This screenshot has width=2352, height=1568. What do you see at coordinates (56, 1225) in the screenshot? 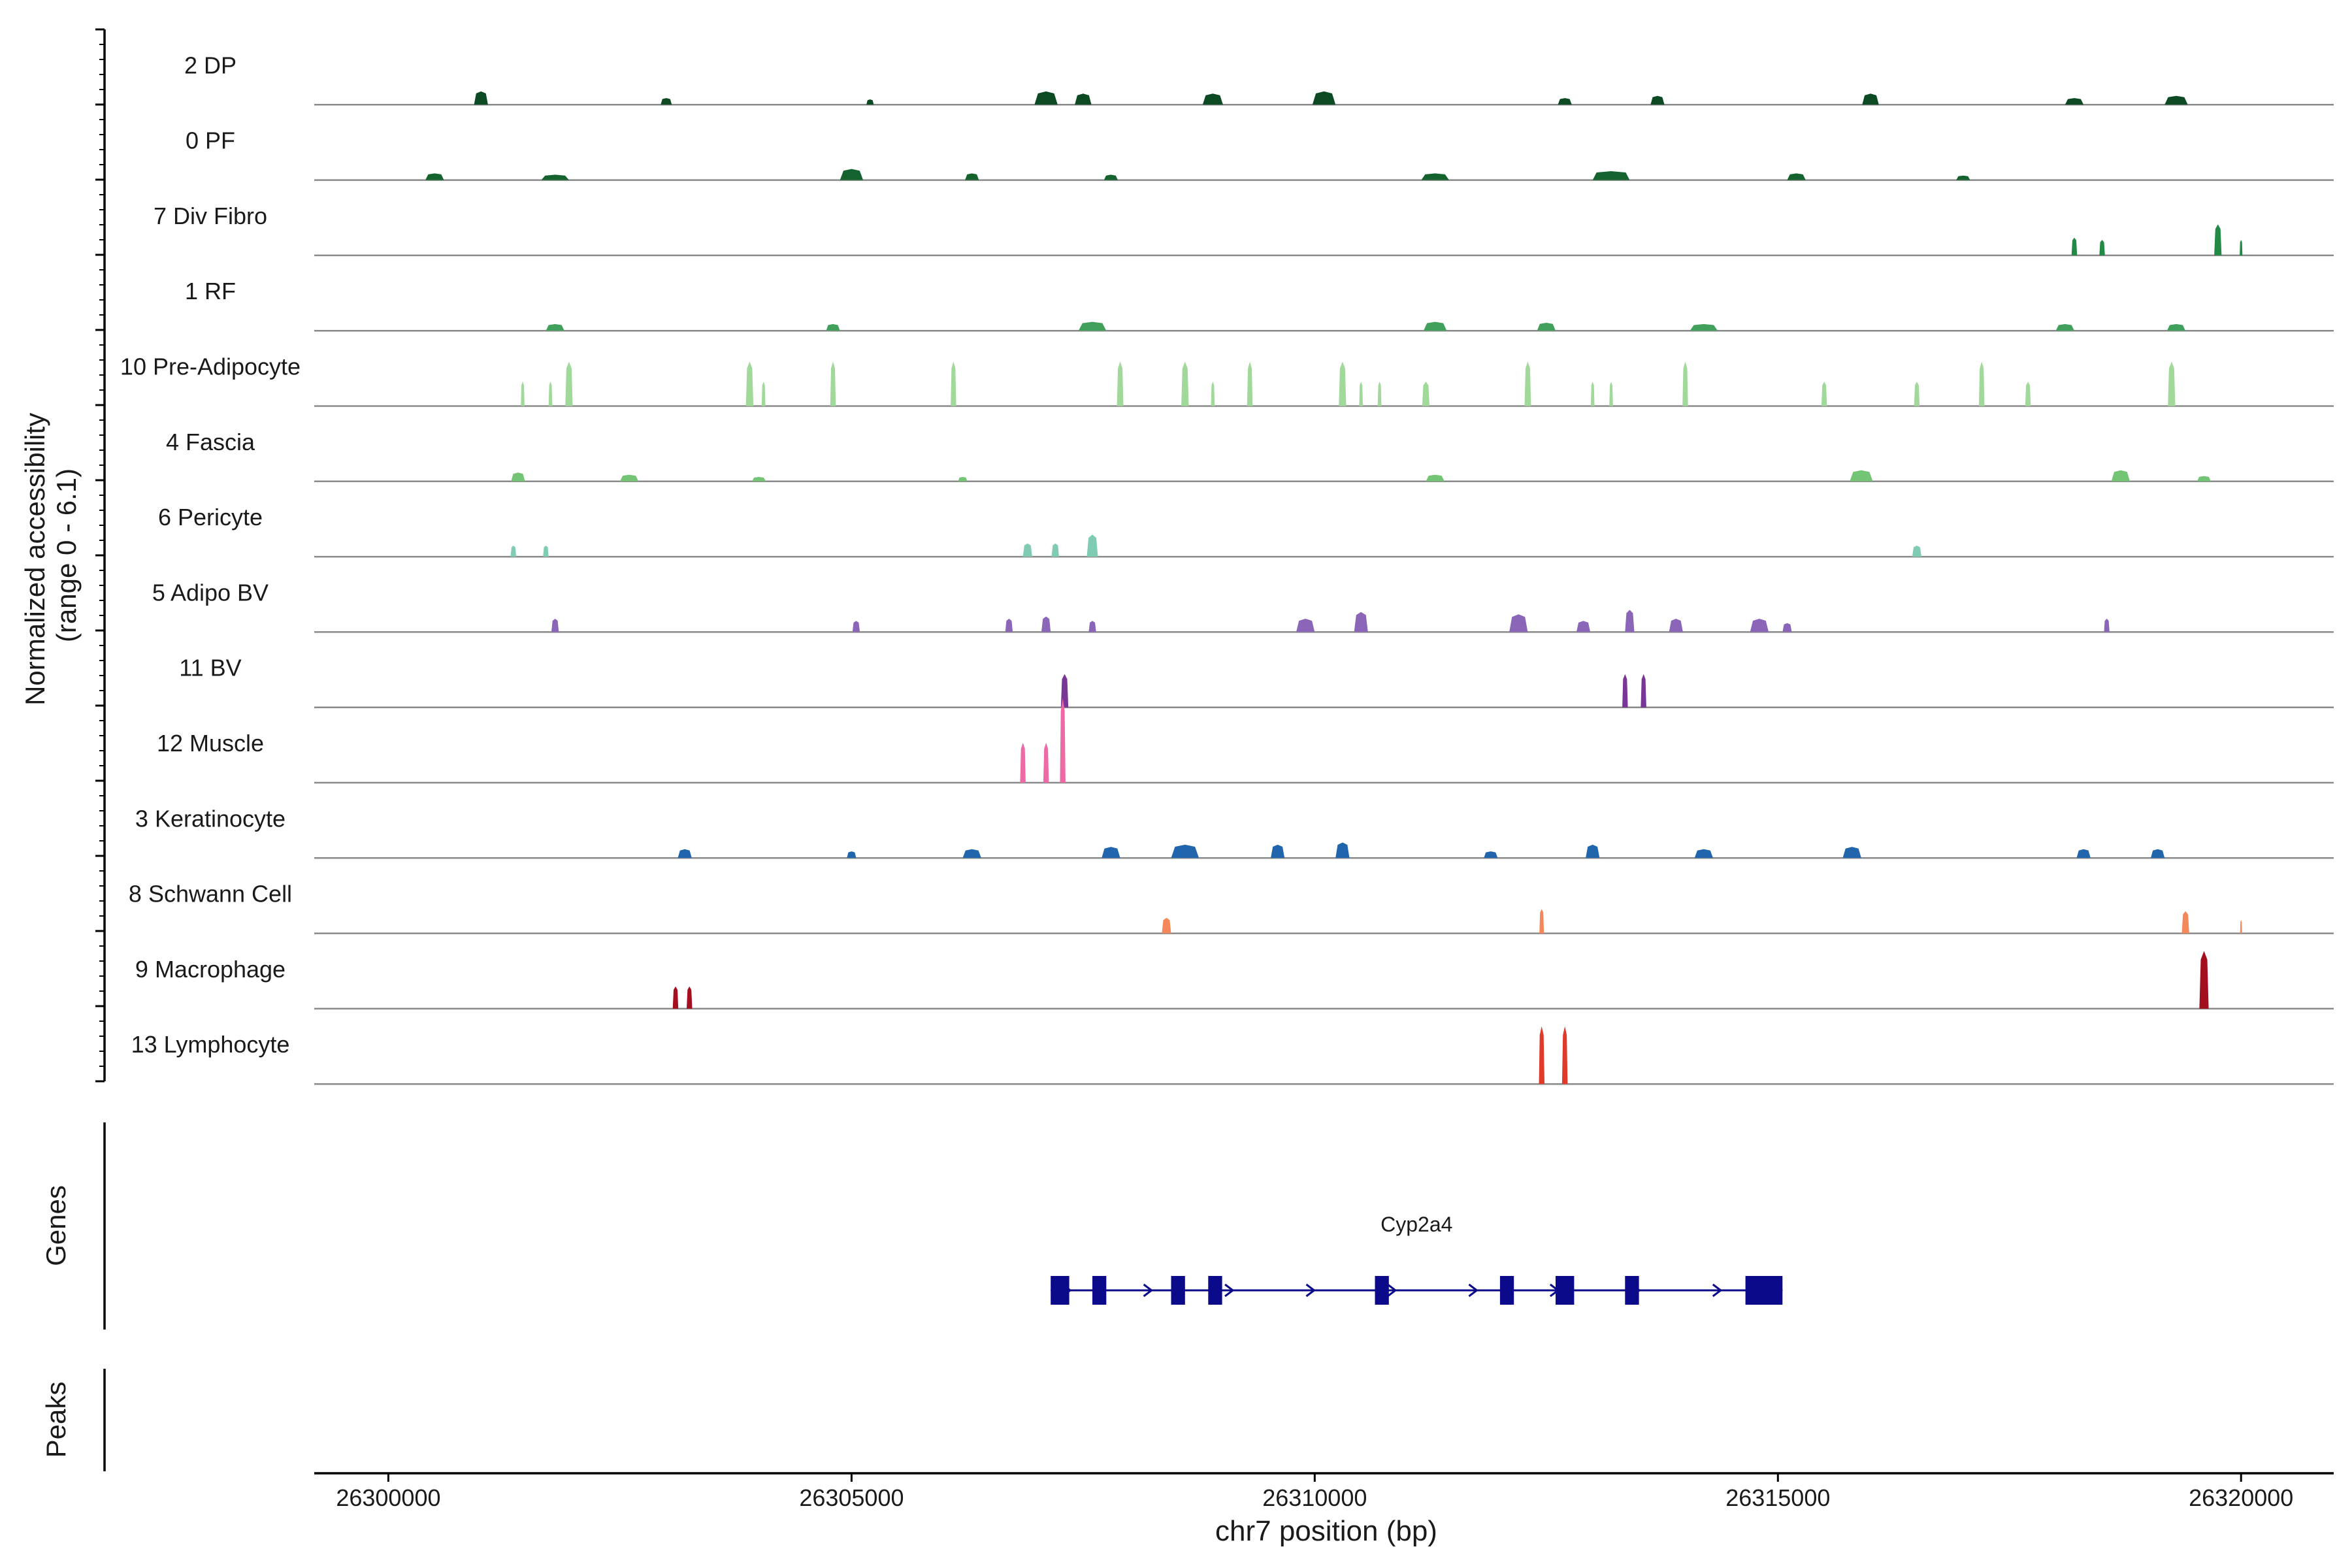
I see `genes-label: Genes` at bounding box center [56, 1225].